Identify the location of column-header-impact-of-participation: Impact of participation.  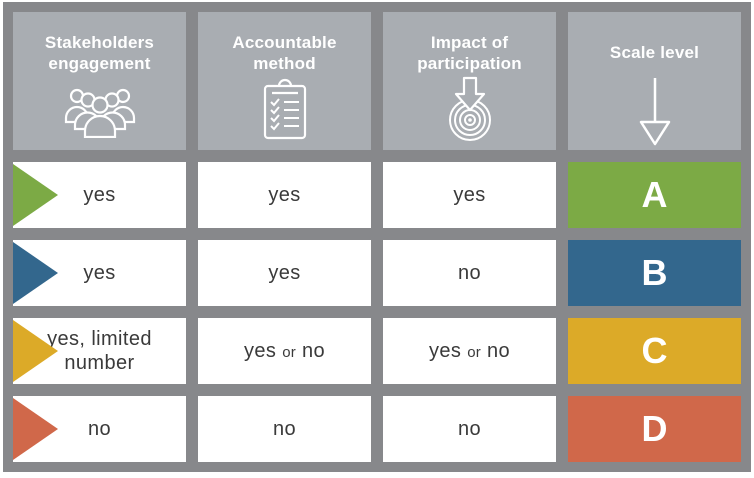
(469, 81).